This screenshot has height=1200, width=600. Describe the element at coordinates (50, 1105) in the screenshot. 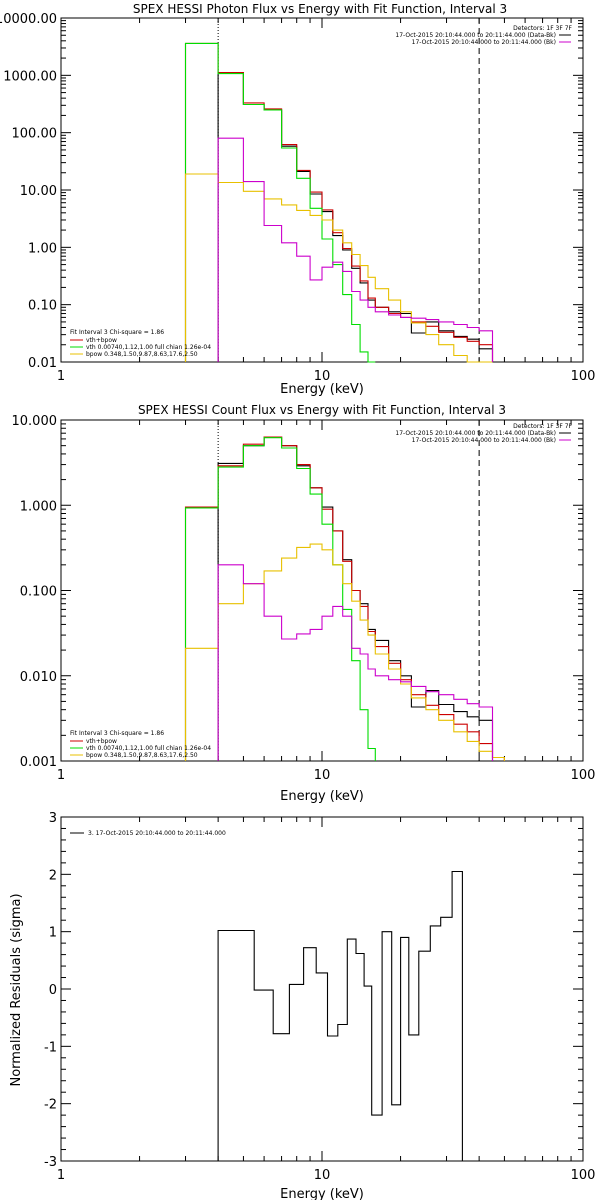

I see `y-tick-label: -2` at that location.